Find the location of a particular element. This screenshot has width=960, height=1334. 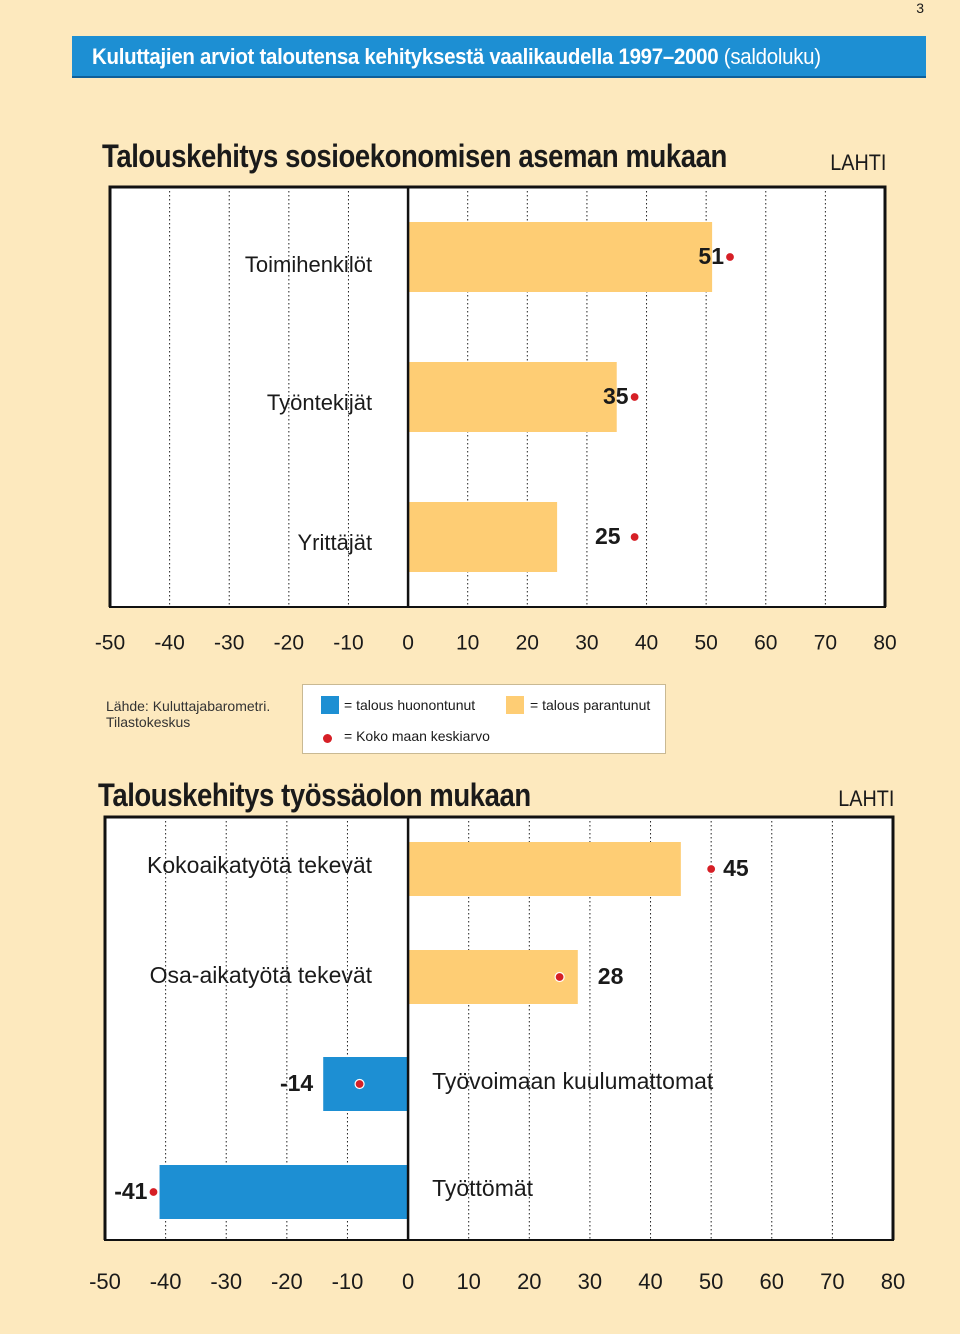

chart1-tick-label: 30 is located at coordinates (586, 643).